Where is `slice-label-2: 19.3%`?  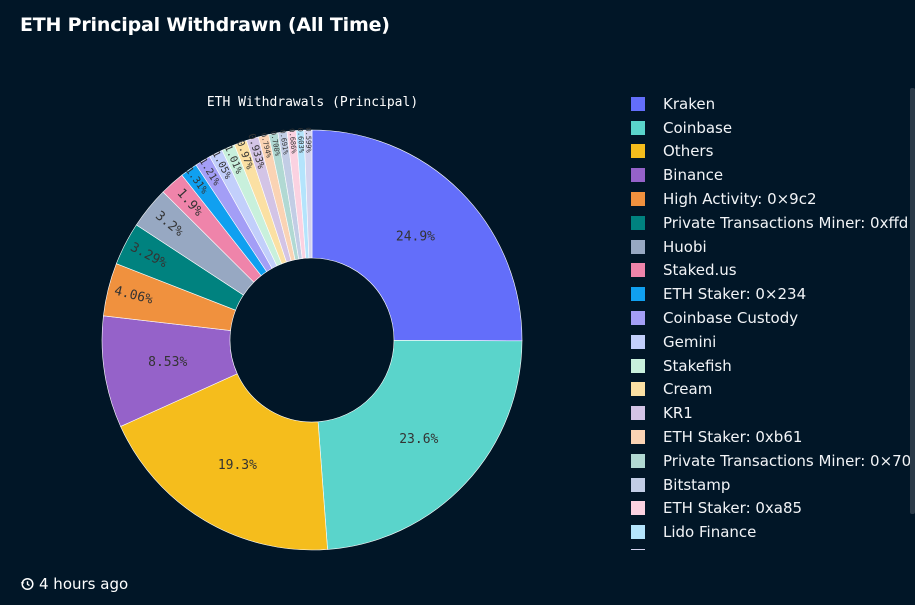 slice-label-2: 19.3% is located at coordinates (237, 465).